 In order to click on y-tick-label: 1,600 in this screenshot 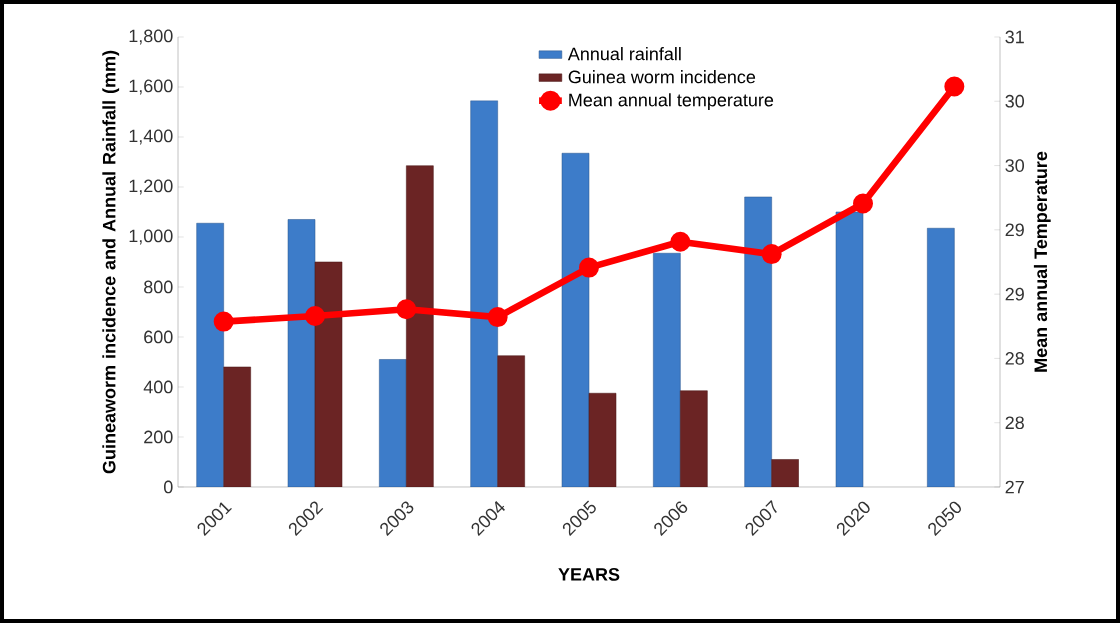, I will do `click(151, 87)`.